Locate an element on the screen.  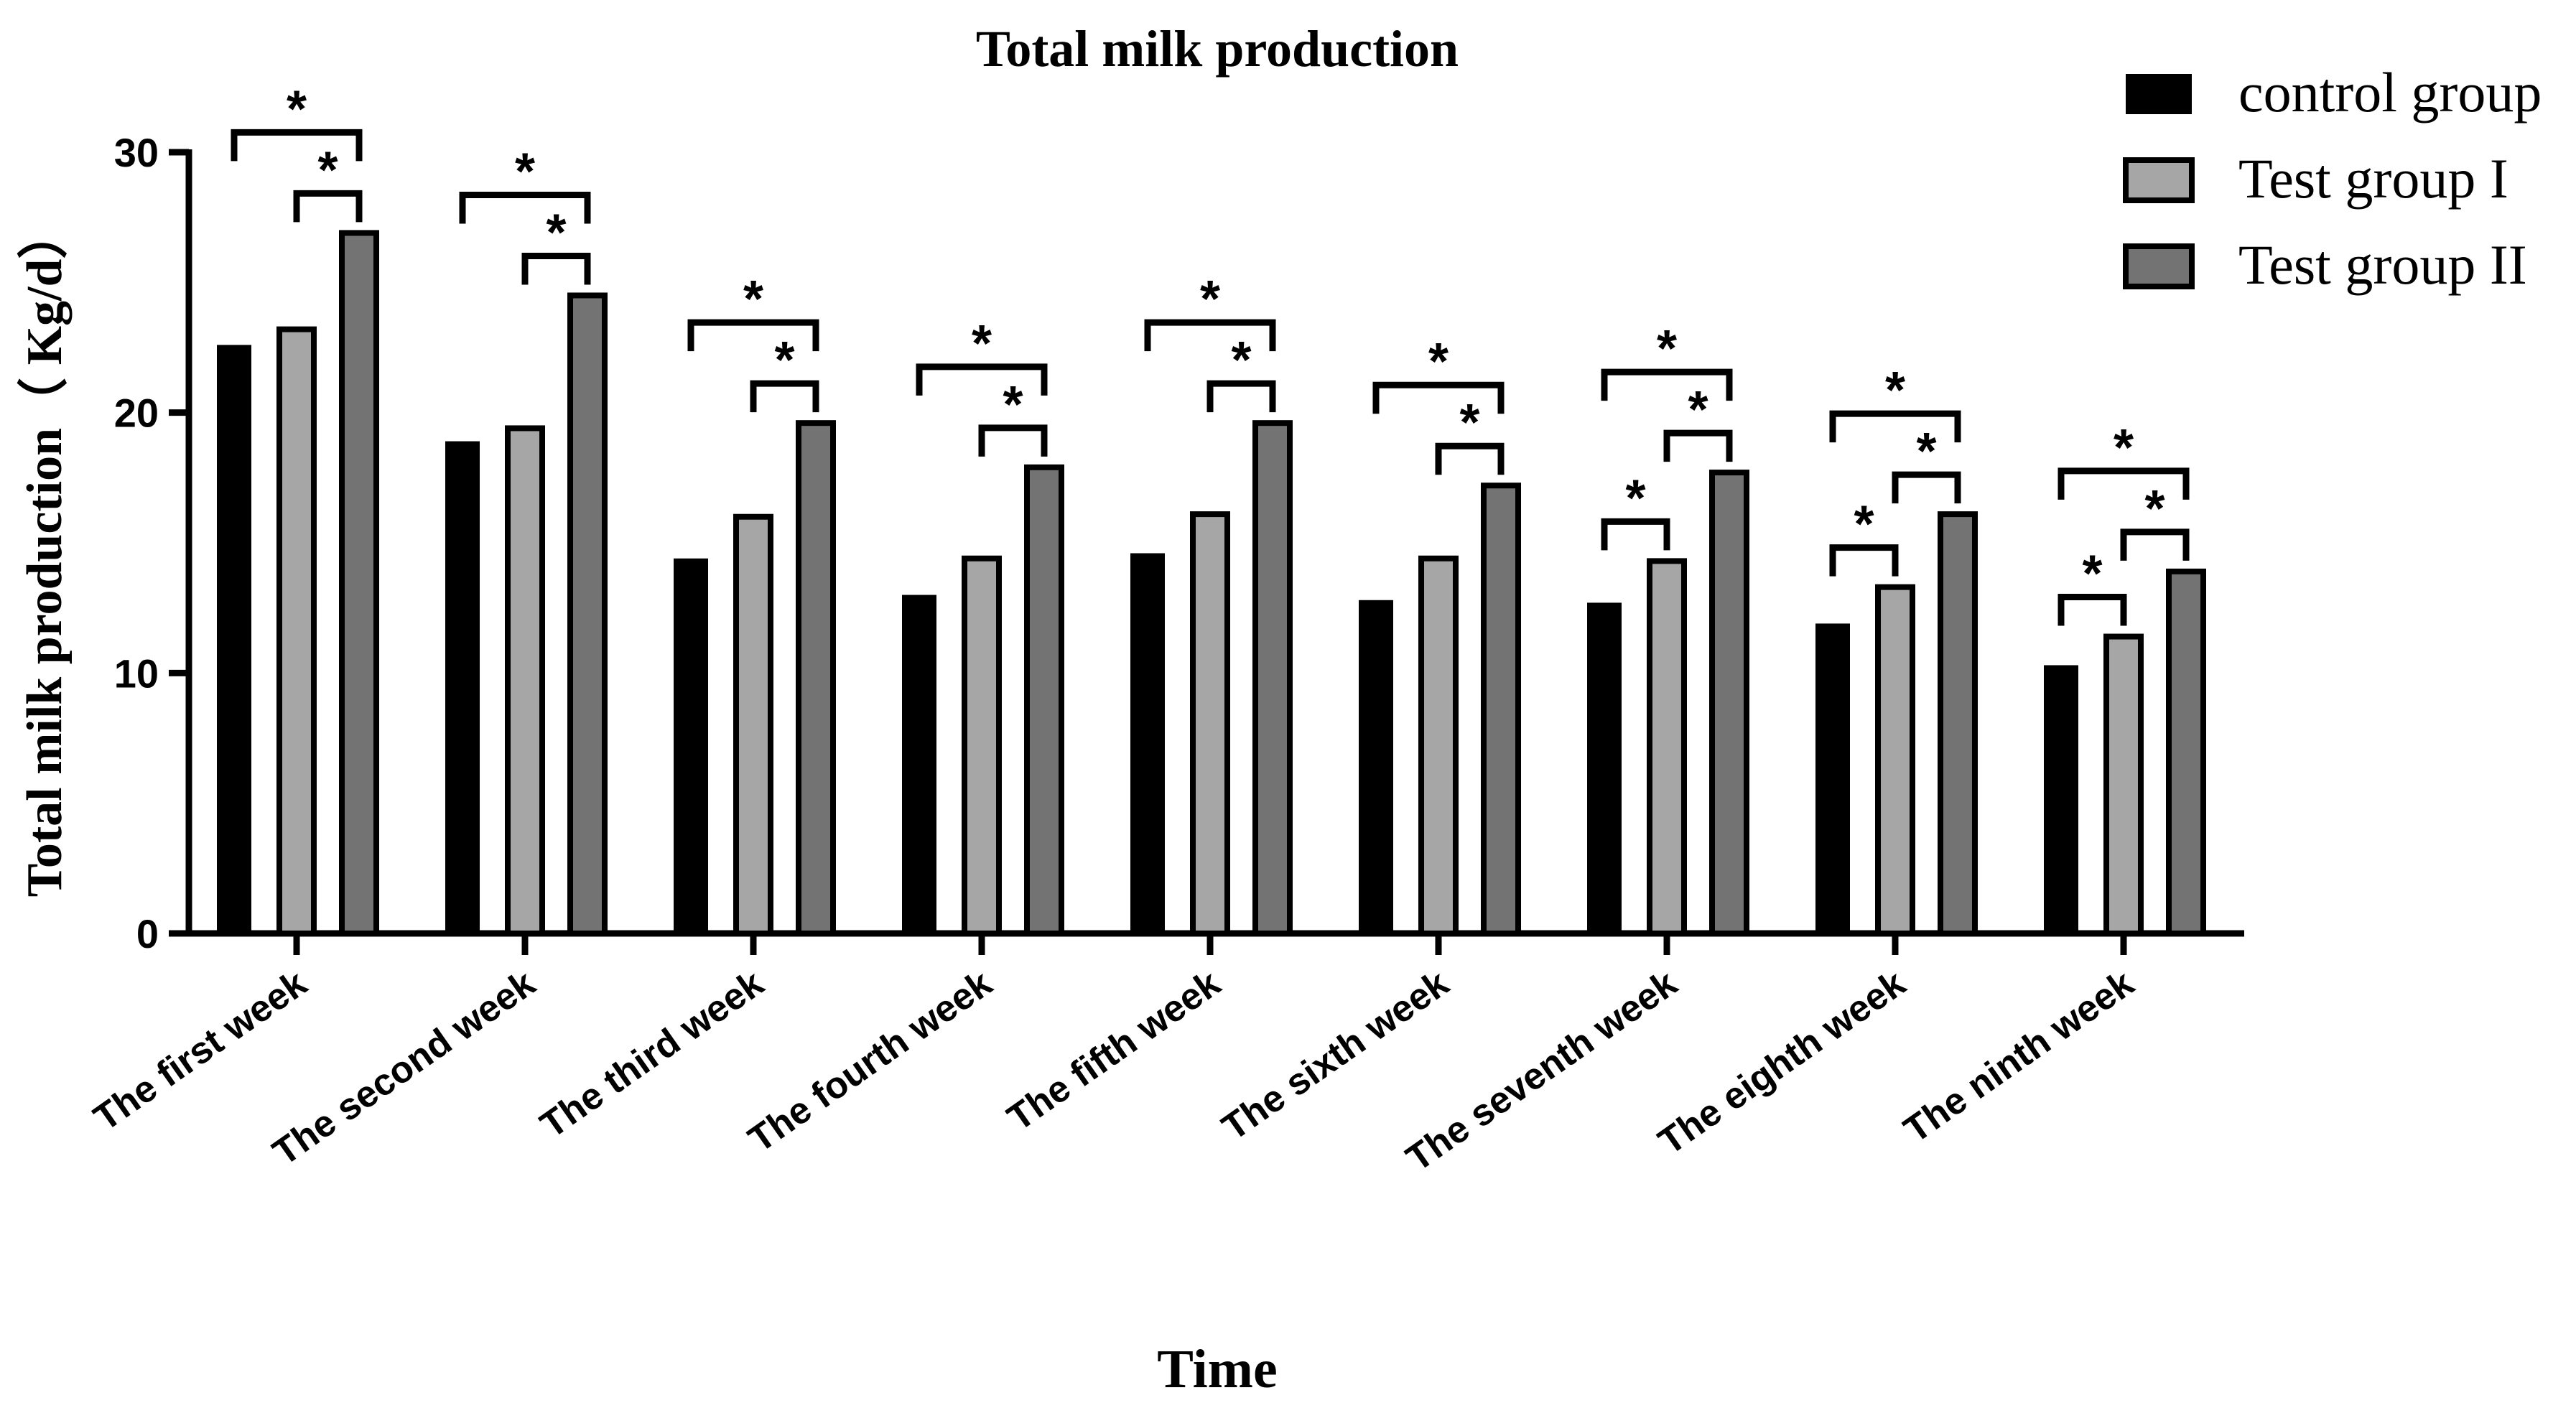
y-tick-label: 20 is located at coordinates (136, 414).